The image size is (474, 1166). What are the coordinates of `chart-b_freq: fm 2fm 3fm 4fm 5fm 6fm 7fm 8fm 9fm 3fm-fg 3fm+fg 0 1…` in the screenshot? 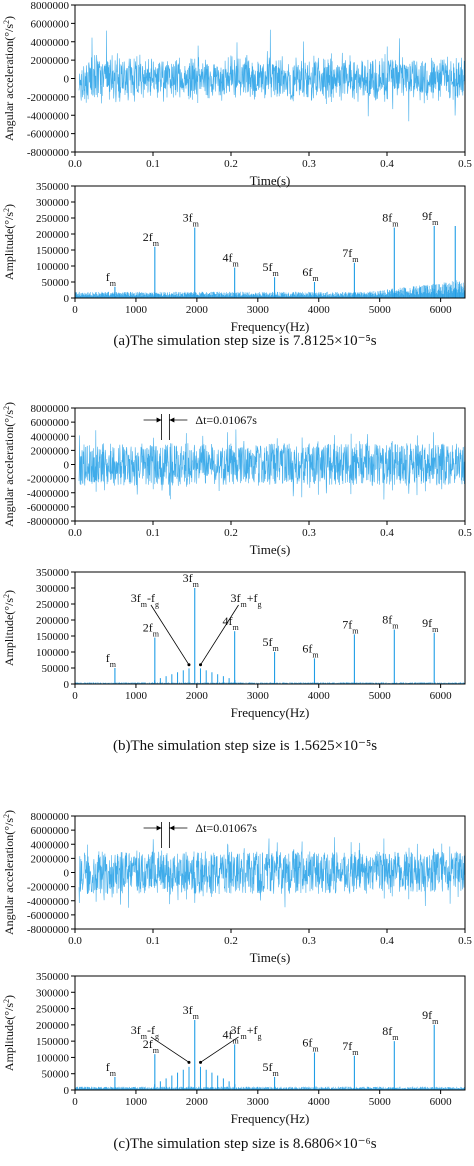 It's located at (234, 643).